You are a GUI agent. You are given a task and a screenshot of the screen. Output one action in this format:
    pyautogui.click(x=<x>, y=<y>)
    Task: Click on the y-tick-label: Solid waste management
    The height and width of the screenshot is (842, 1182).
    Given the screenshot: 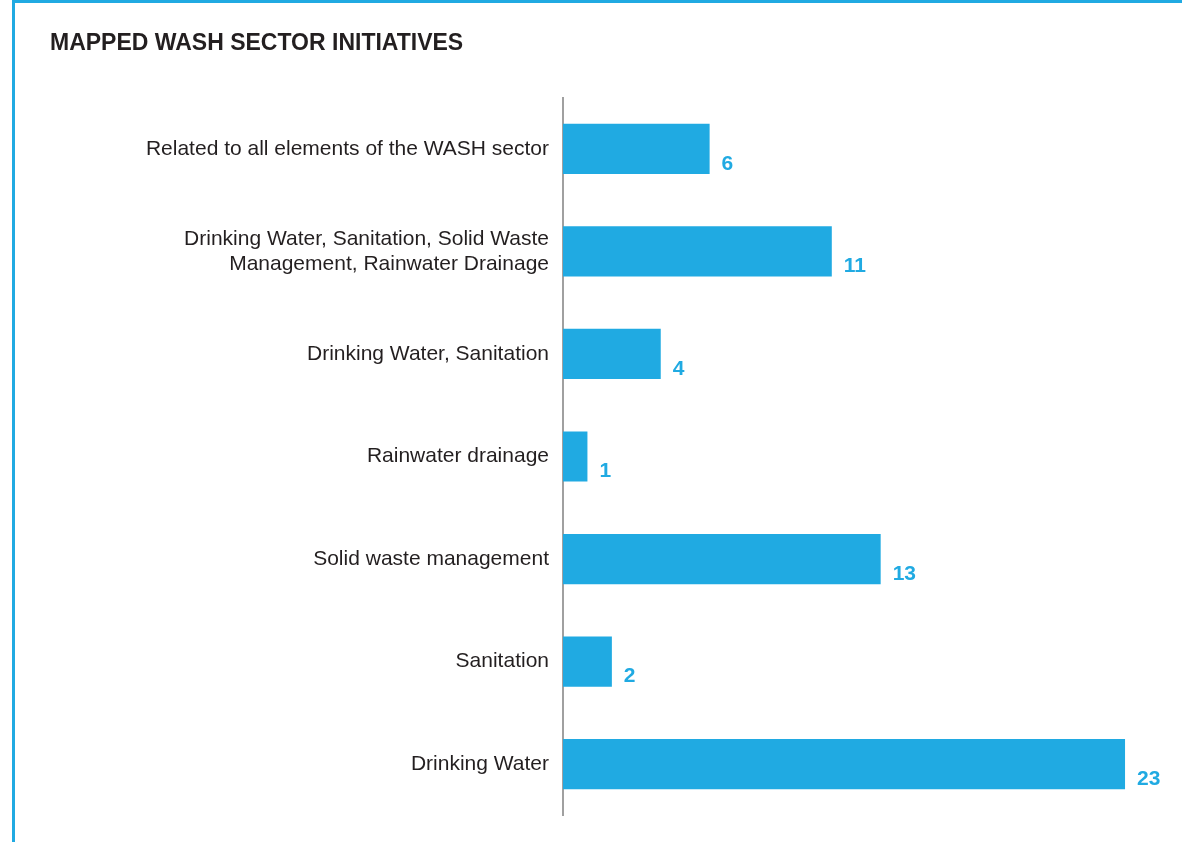 What is the action you would take?
    pyautogui.click(x=431, y=557)
    